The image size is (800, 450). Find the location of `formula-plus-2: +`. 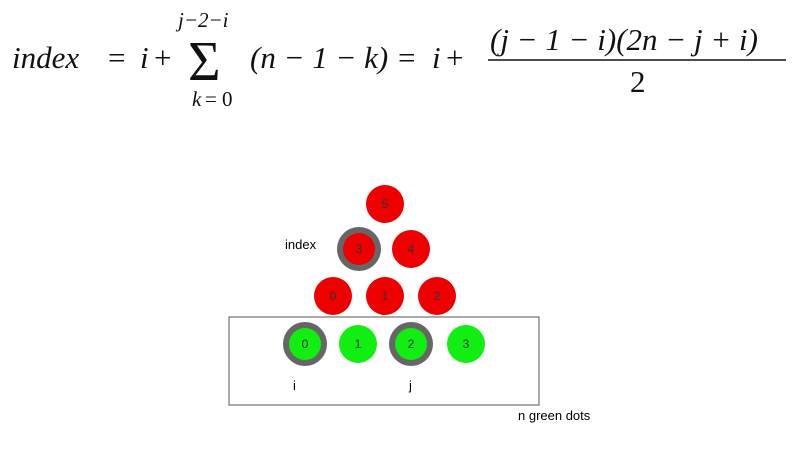

formula-plus-2: + is located at coordinates (454, 57).